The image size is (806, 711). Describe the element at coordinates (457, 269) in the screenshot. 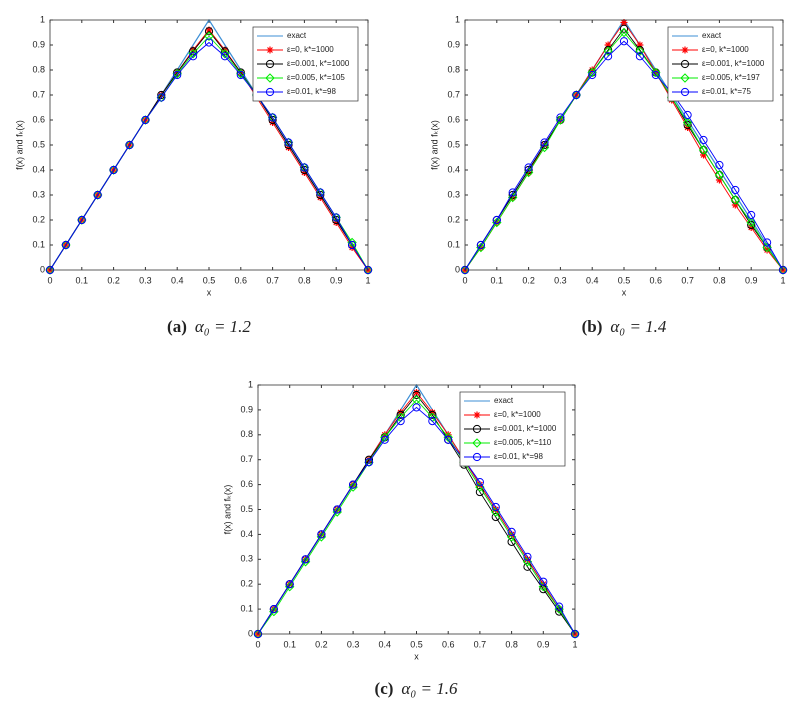

I see `y-tick-label: 0` at that location.